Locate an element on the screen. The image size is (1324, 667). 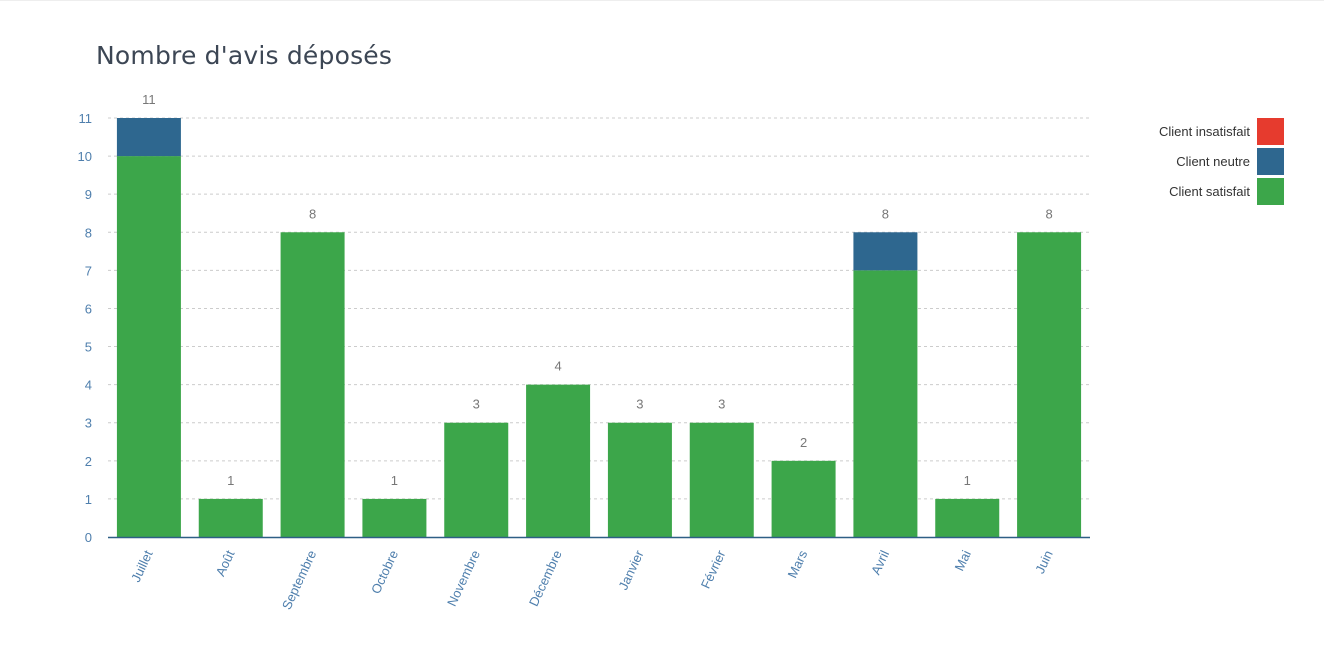
legend-item: Client neutre is located at coordinates (1230, 161).